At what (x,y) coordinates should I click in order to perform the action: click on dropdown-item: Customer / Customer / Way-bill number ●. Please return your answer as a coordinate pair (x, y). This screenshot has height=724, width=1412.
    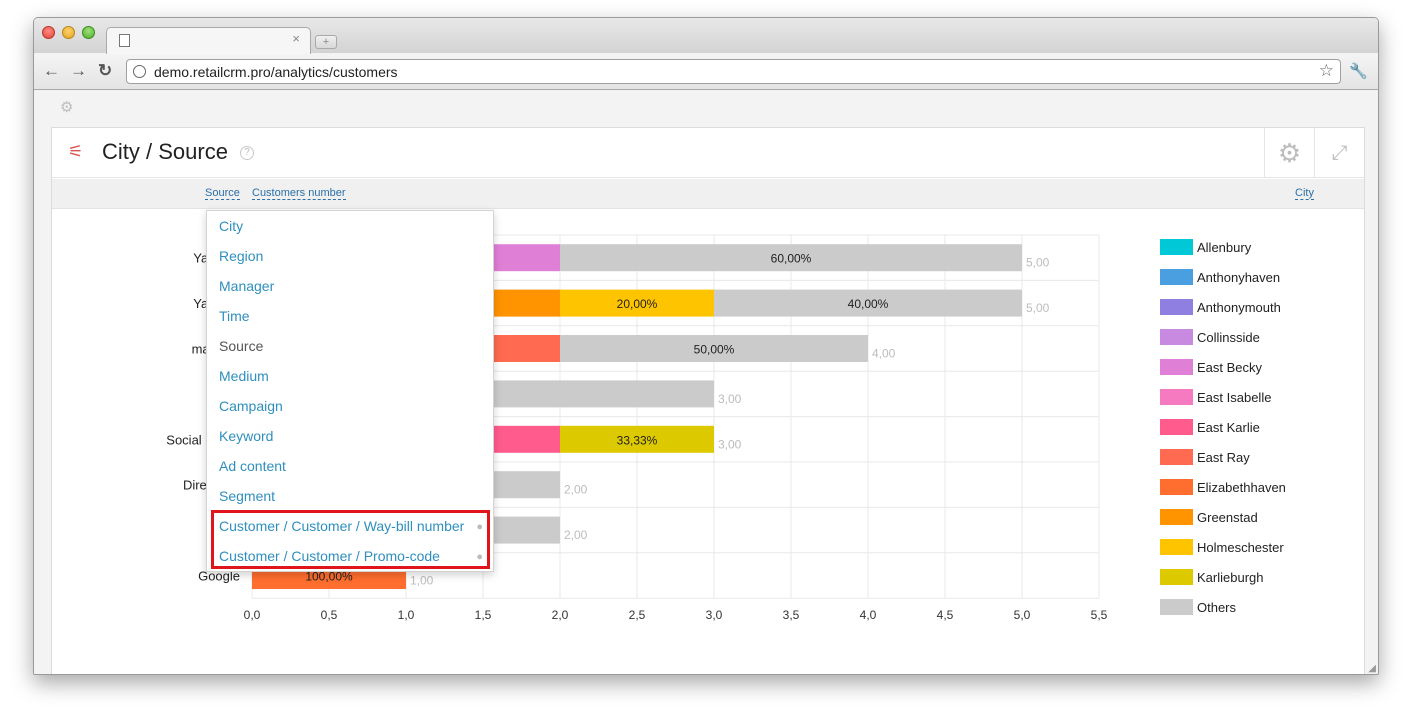
    Looking at the image, I should click on (350, 530).